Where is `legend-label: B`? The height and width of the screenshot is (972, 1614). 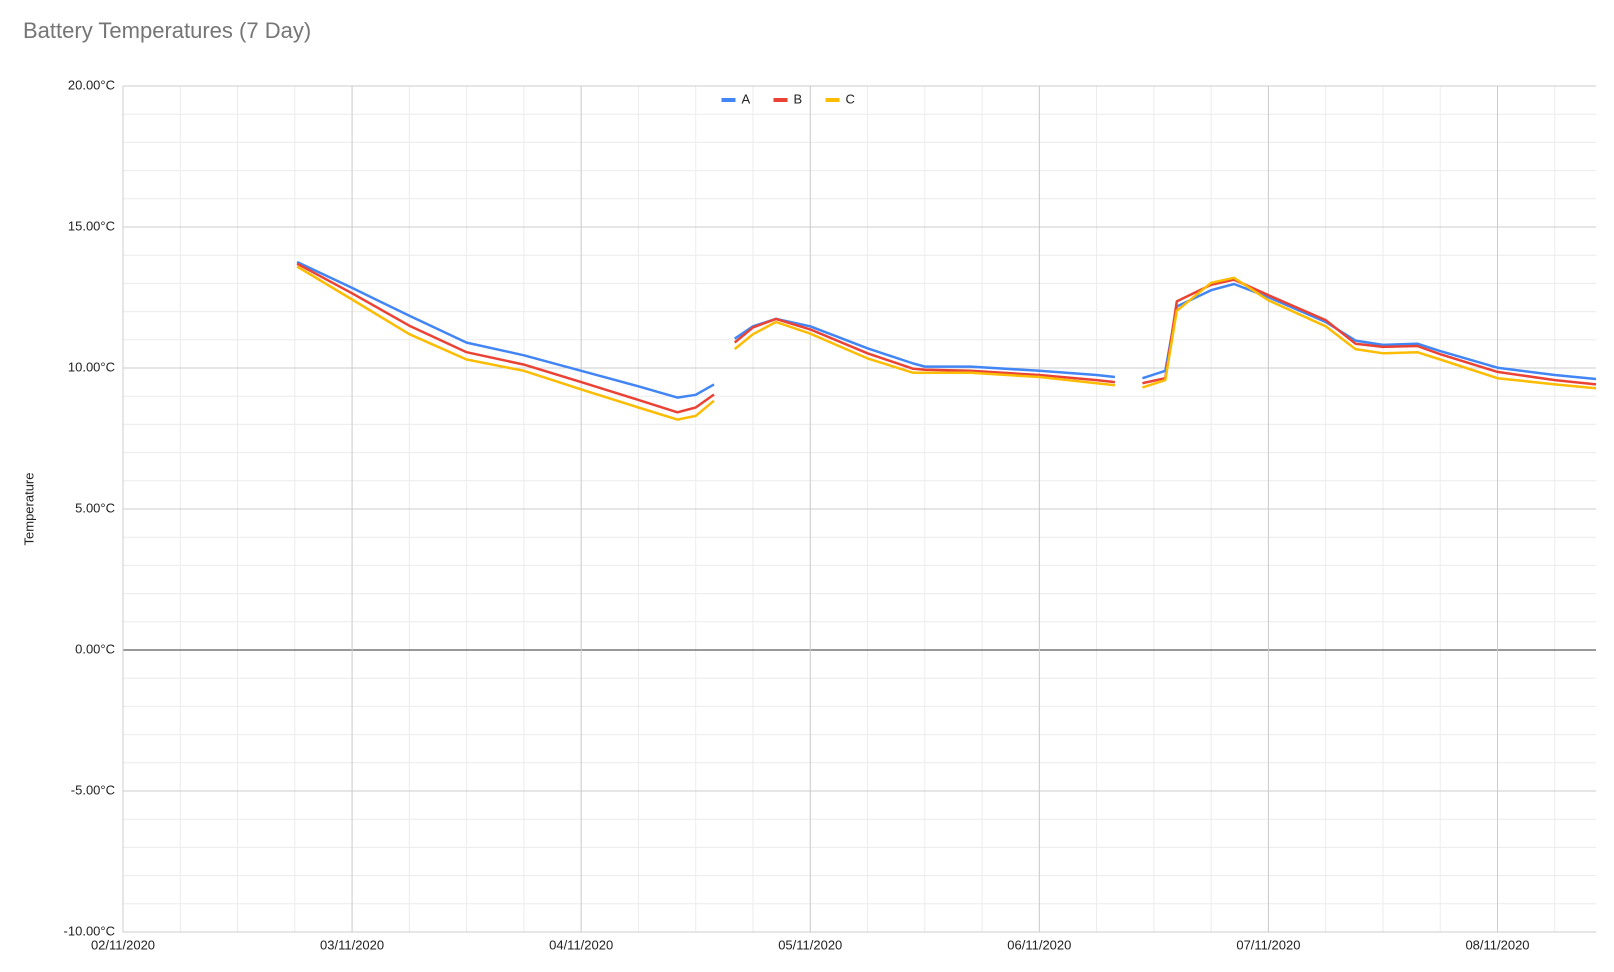 legend-label: B is located at coordinates (798, 98).